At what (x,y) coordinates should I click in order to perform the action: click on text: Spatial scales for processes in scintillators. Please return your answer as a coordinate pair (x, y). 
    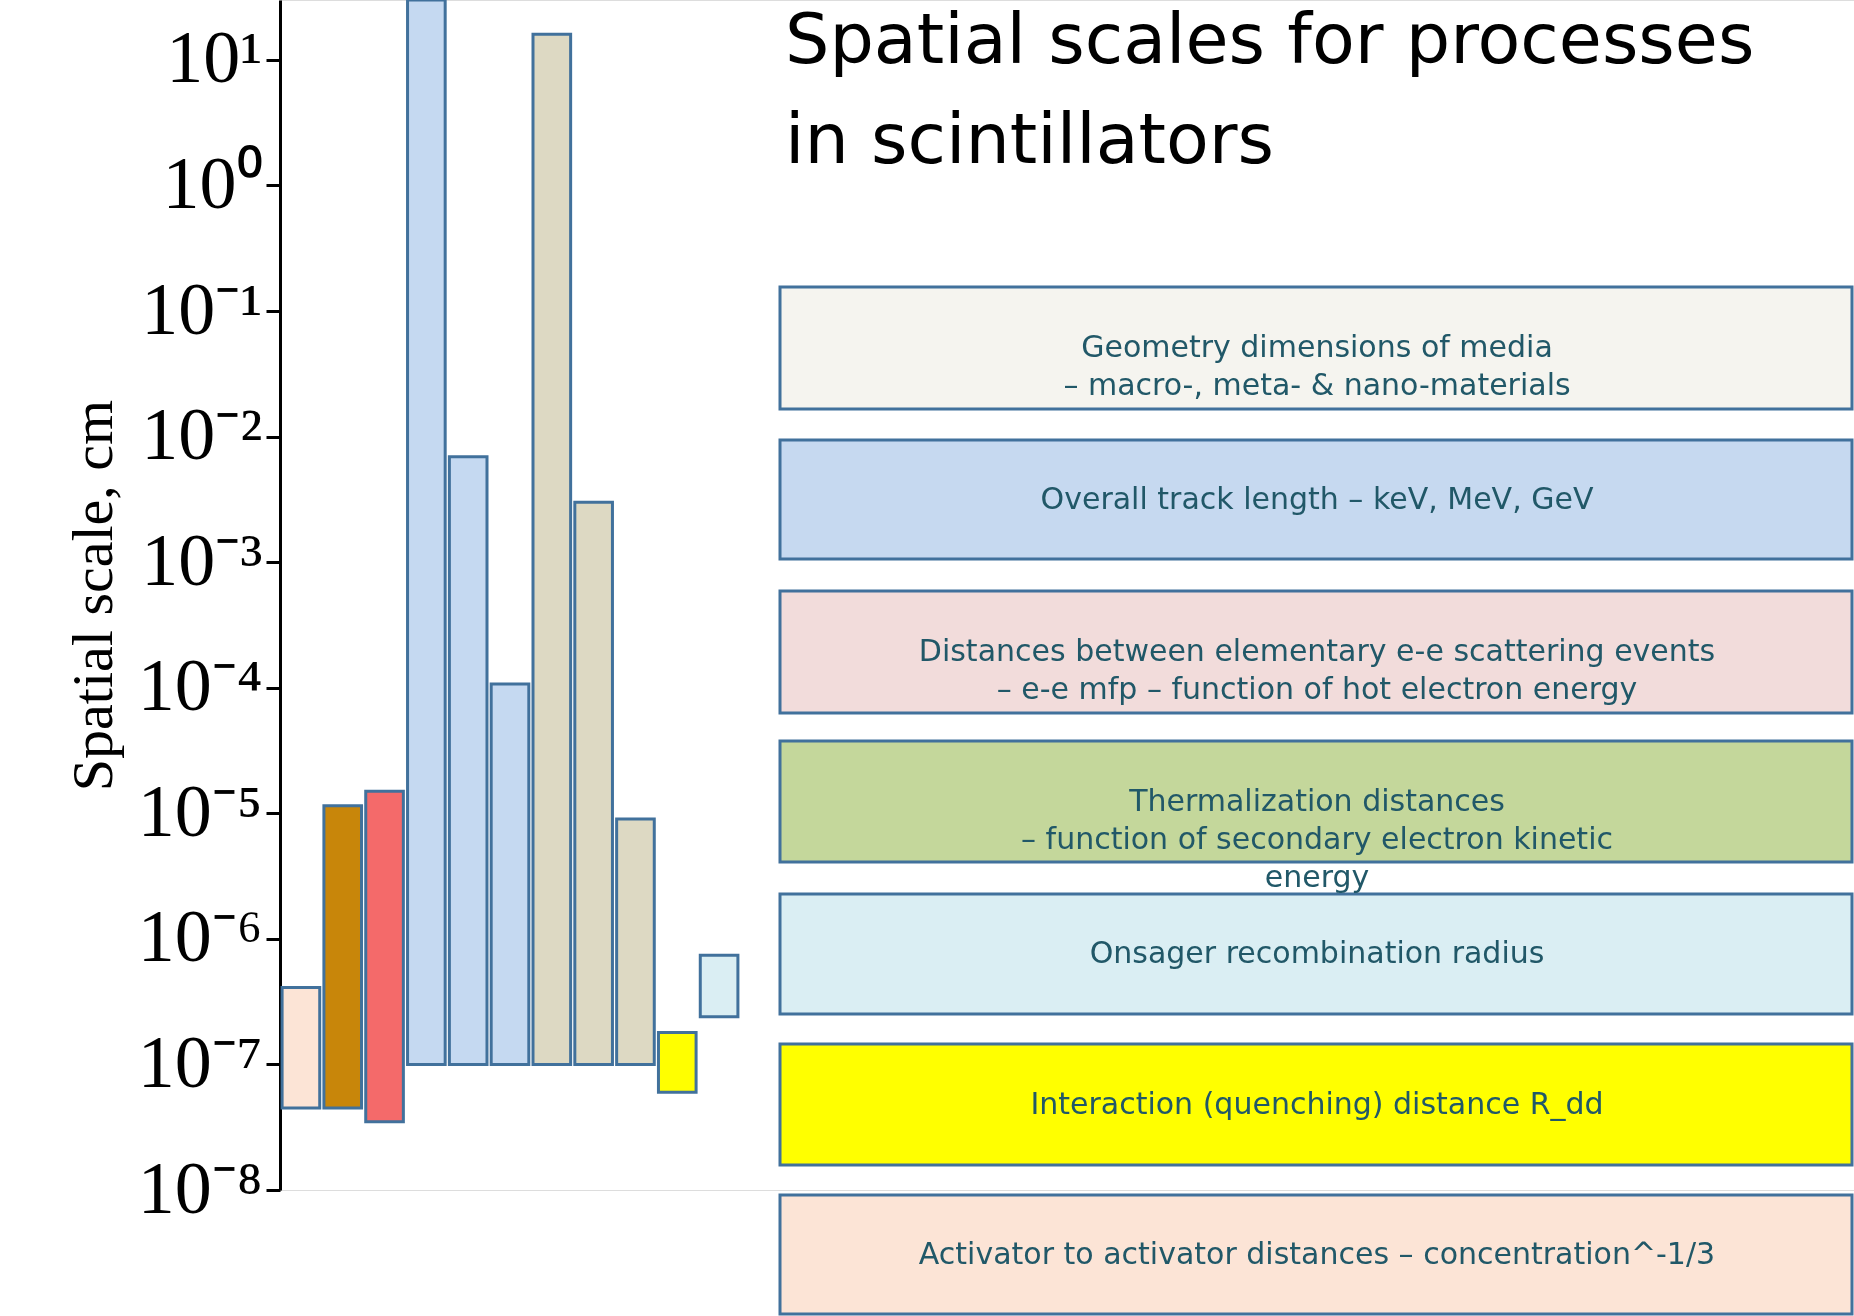
    Looking at the image, I should click on (1270, 90).